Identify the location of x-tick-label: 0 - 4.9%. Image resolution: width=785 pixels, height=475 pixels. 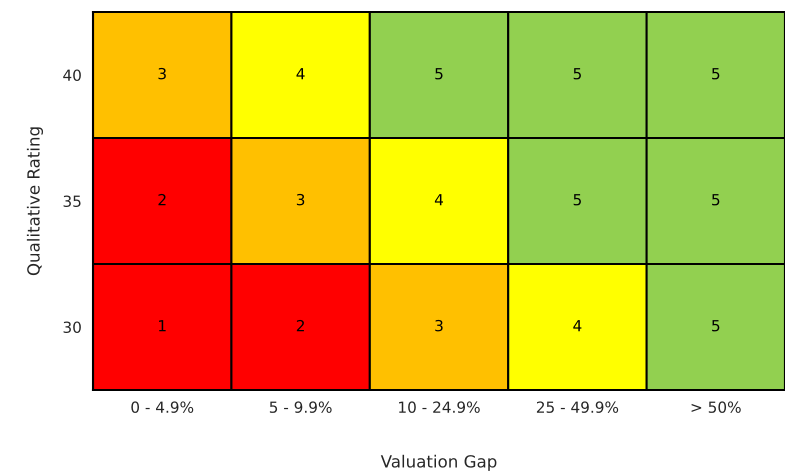
(162, 407).